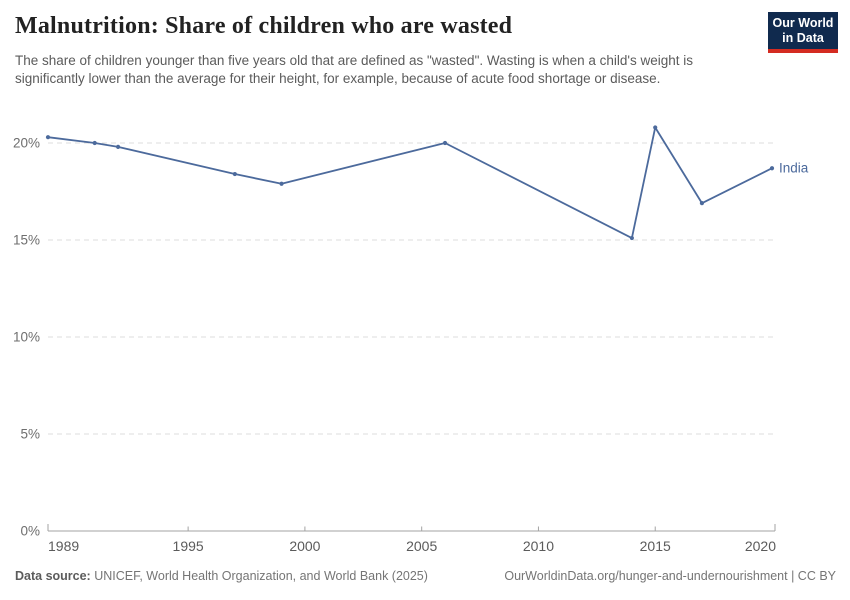  I want to click on x-tick-label: 2005, so click(421, 546).